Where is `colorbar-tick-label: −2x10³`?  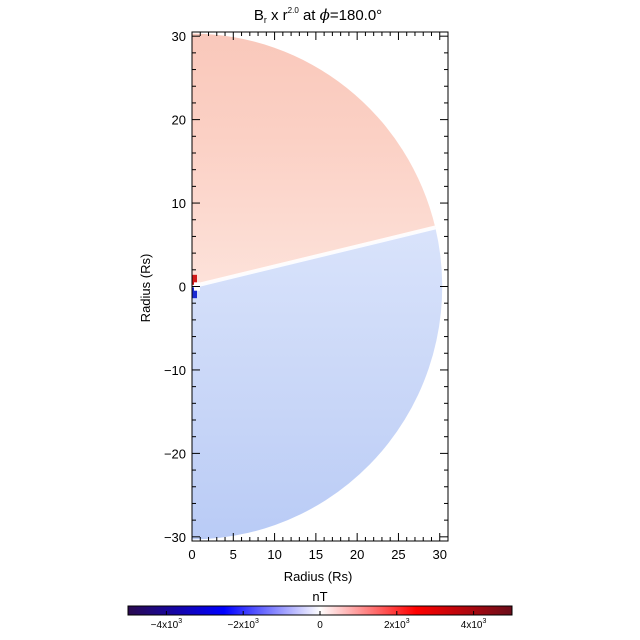 colorbar-tick-label: −2x10³ is located at coordinates (243, 624).